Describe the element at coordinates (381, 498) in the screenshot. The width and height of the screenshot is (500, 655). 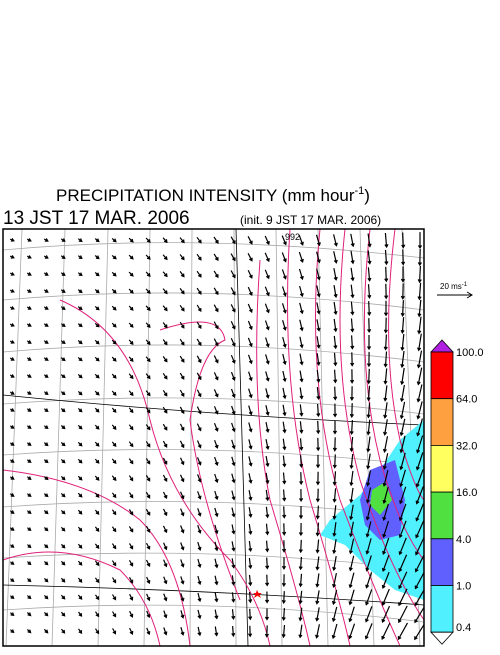
I see `precip-heavy` at that location.